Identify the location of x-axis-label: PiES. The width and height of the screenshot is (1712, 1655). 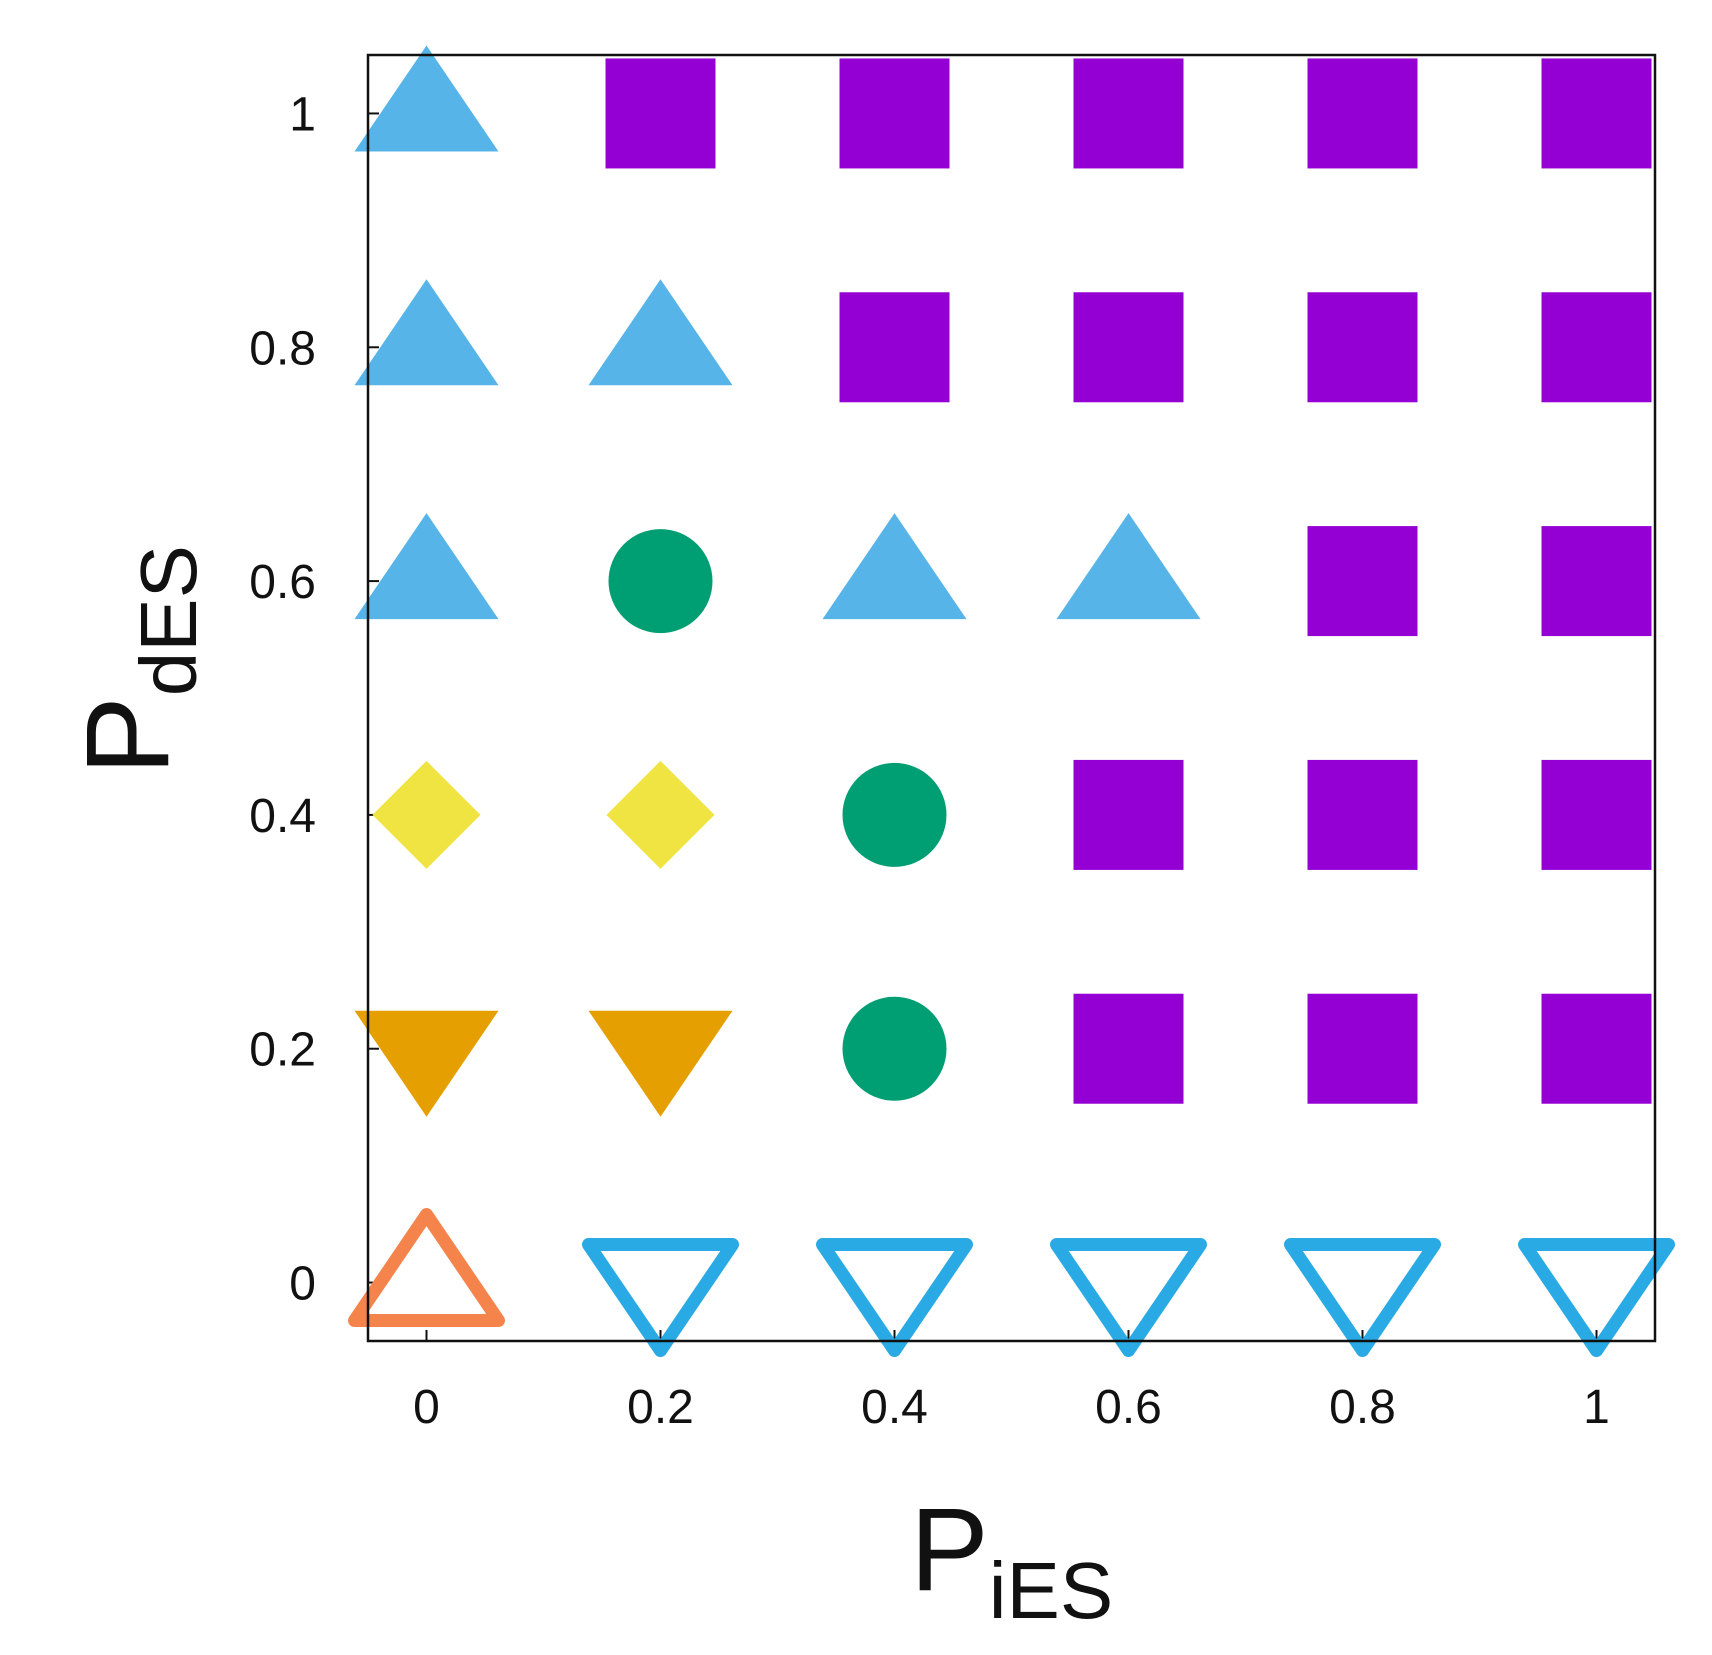
(1011, 1559).